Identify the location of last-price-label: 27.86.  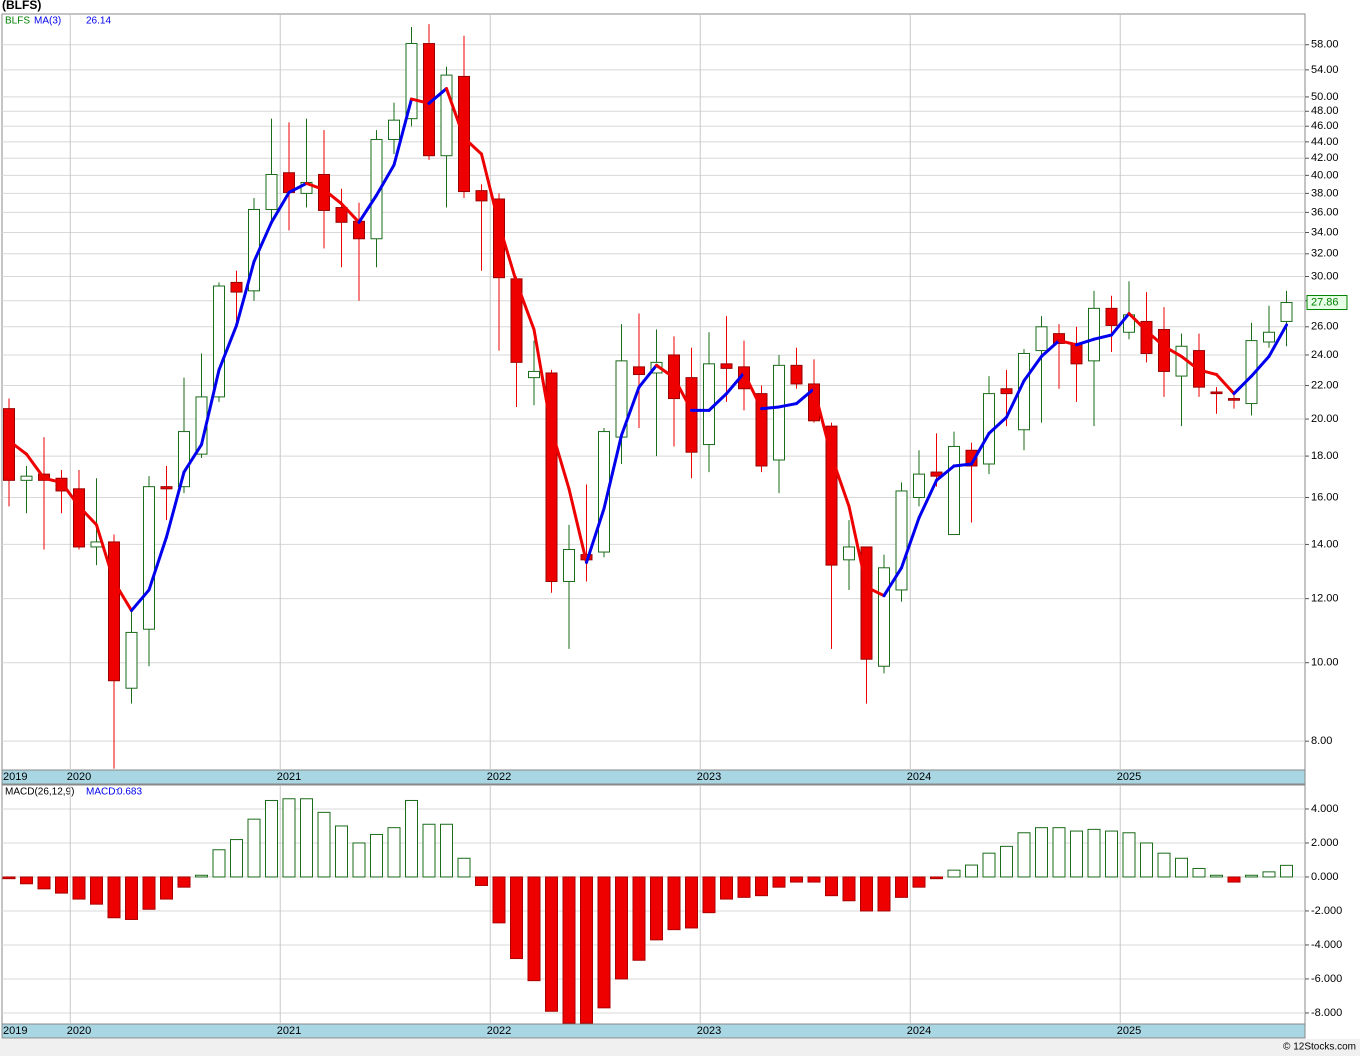
(1325, 302).